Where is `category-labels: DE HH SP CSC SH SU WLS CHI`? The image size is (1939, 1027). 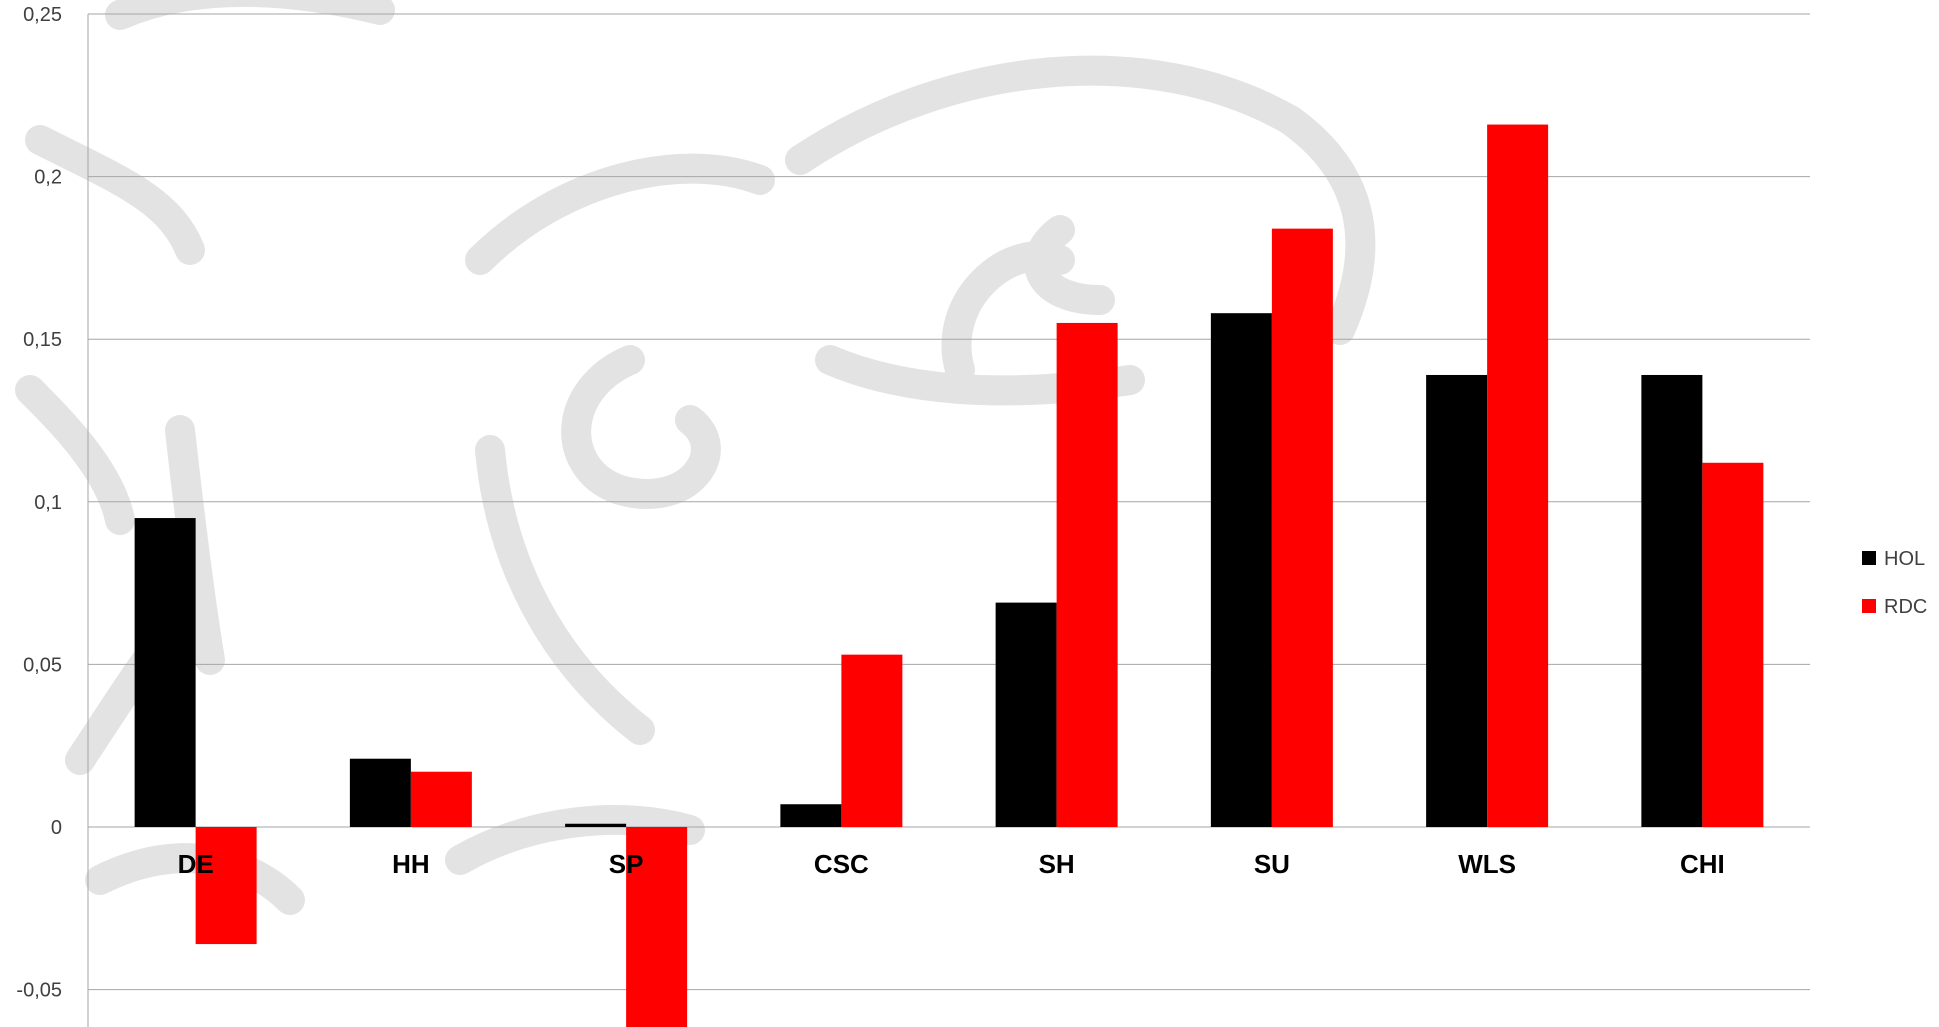 category-labels: DE HH SP CSC SH SU WLS CHI is located at coordinates (951, 864).